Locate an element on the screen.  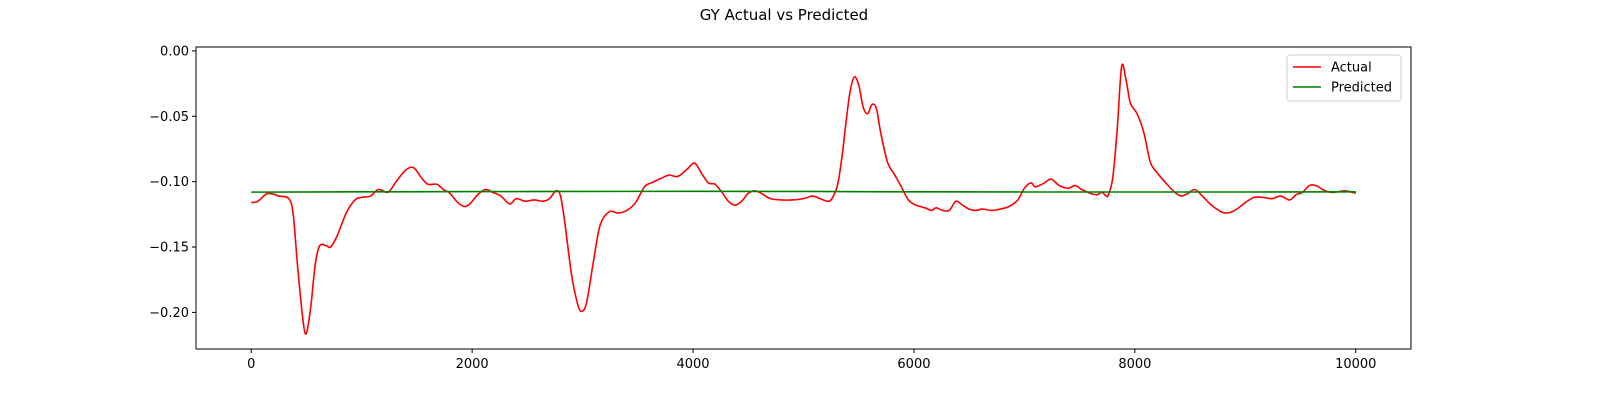
legend-label-actual: Actual is located at coordinates (1351, 68).